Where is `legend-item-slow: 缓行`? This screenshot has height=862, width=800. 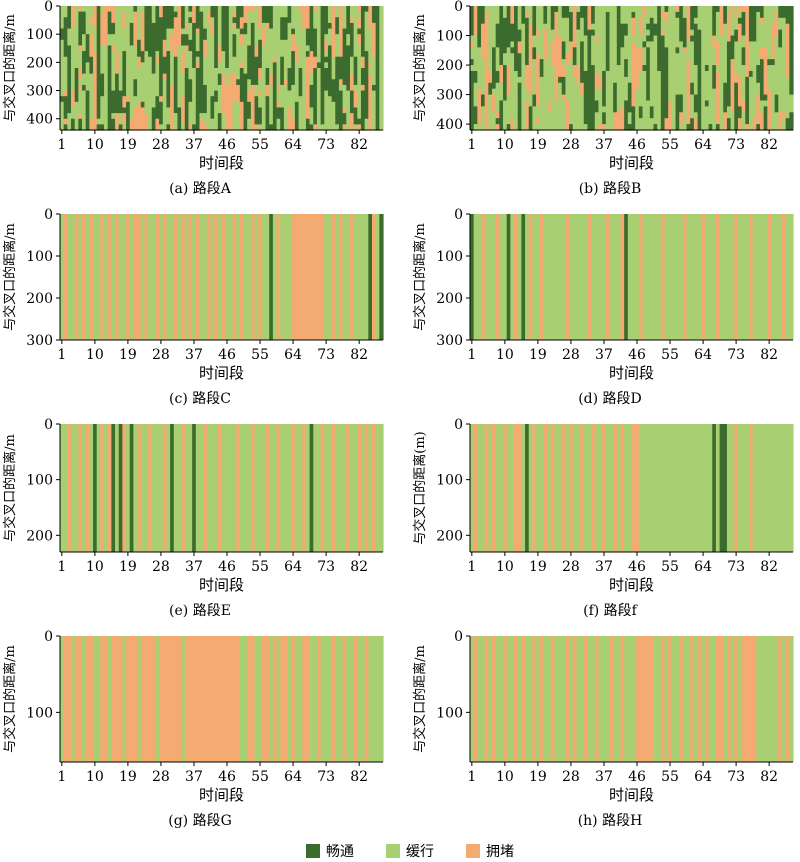 legend-item-slow: 缓行 is located at coordinates (410, 851).